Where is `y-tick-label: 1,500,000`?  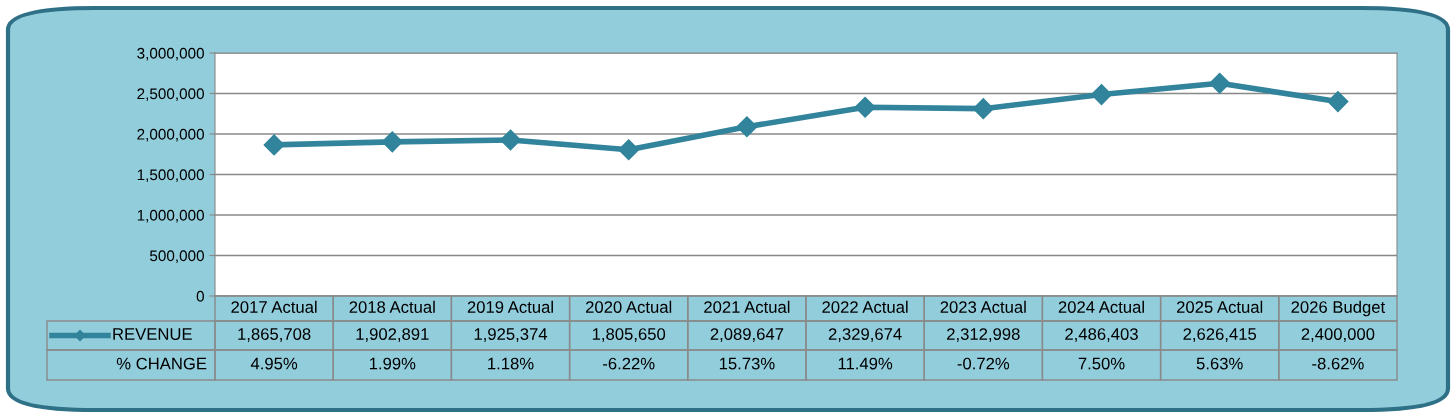 y-tick-label: 1,500,000 is located at coordinates (170, 175).